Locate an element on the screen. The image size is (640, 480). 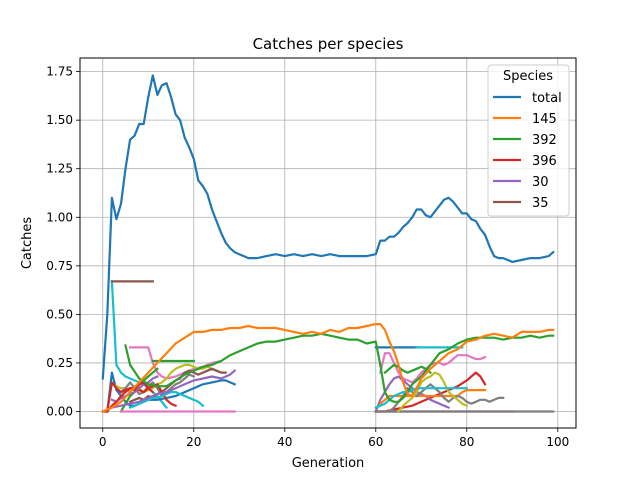
legend-box is located at coordinates (528, 140).